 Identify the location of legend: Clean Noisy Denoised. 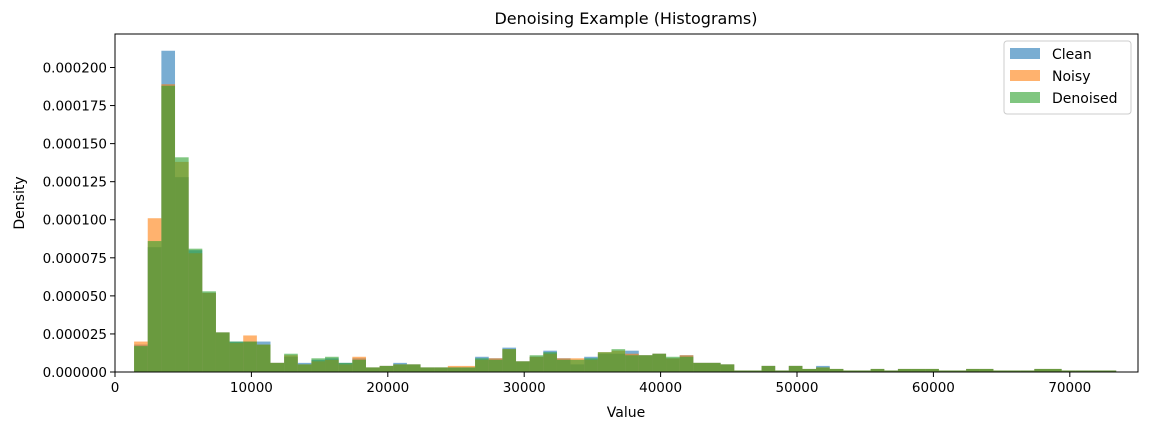
(1067, 77).